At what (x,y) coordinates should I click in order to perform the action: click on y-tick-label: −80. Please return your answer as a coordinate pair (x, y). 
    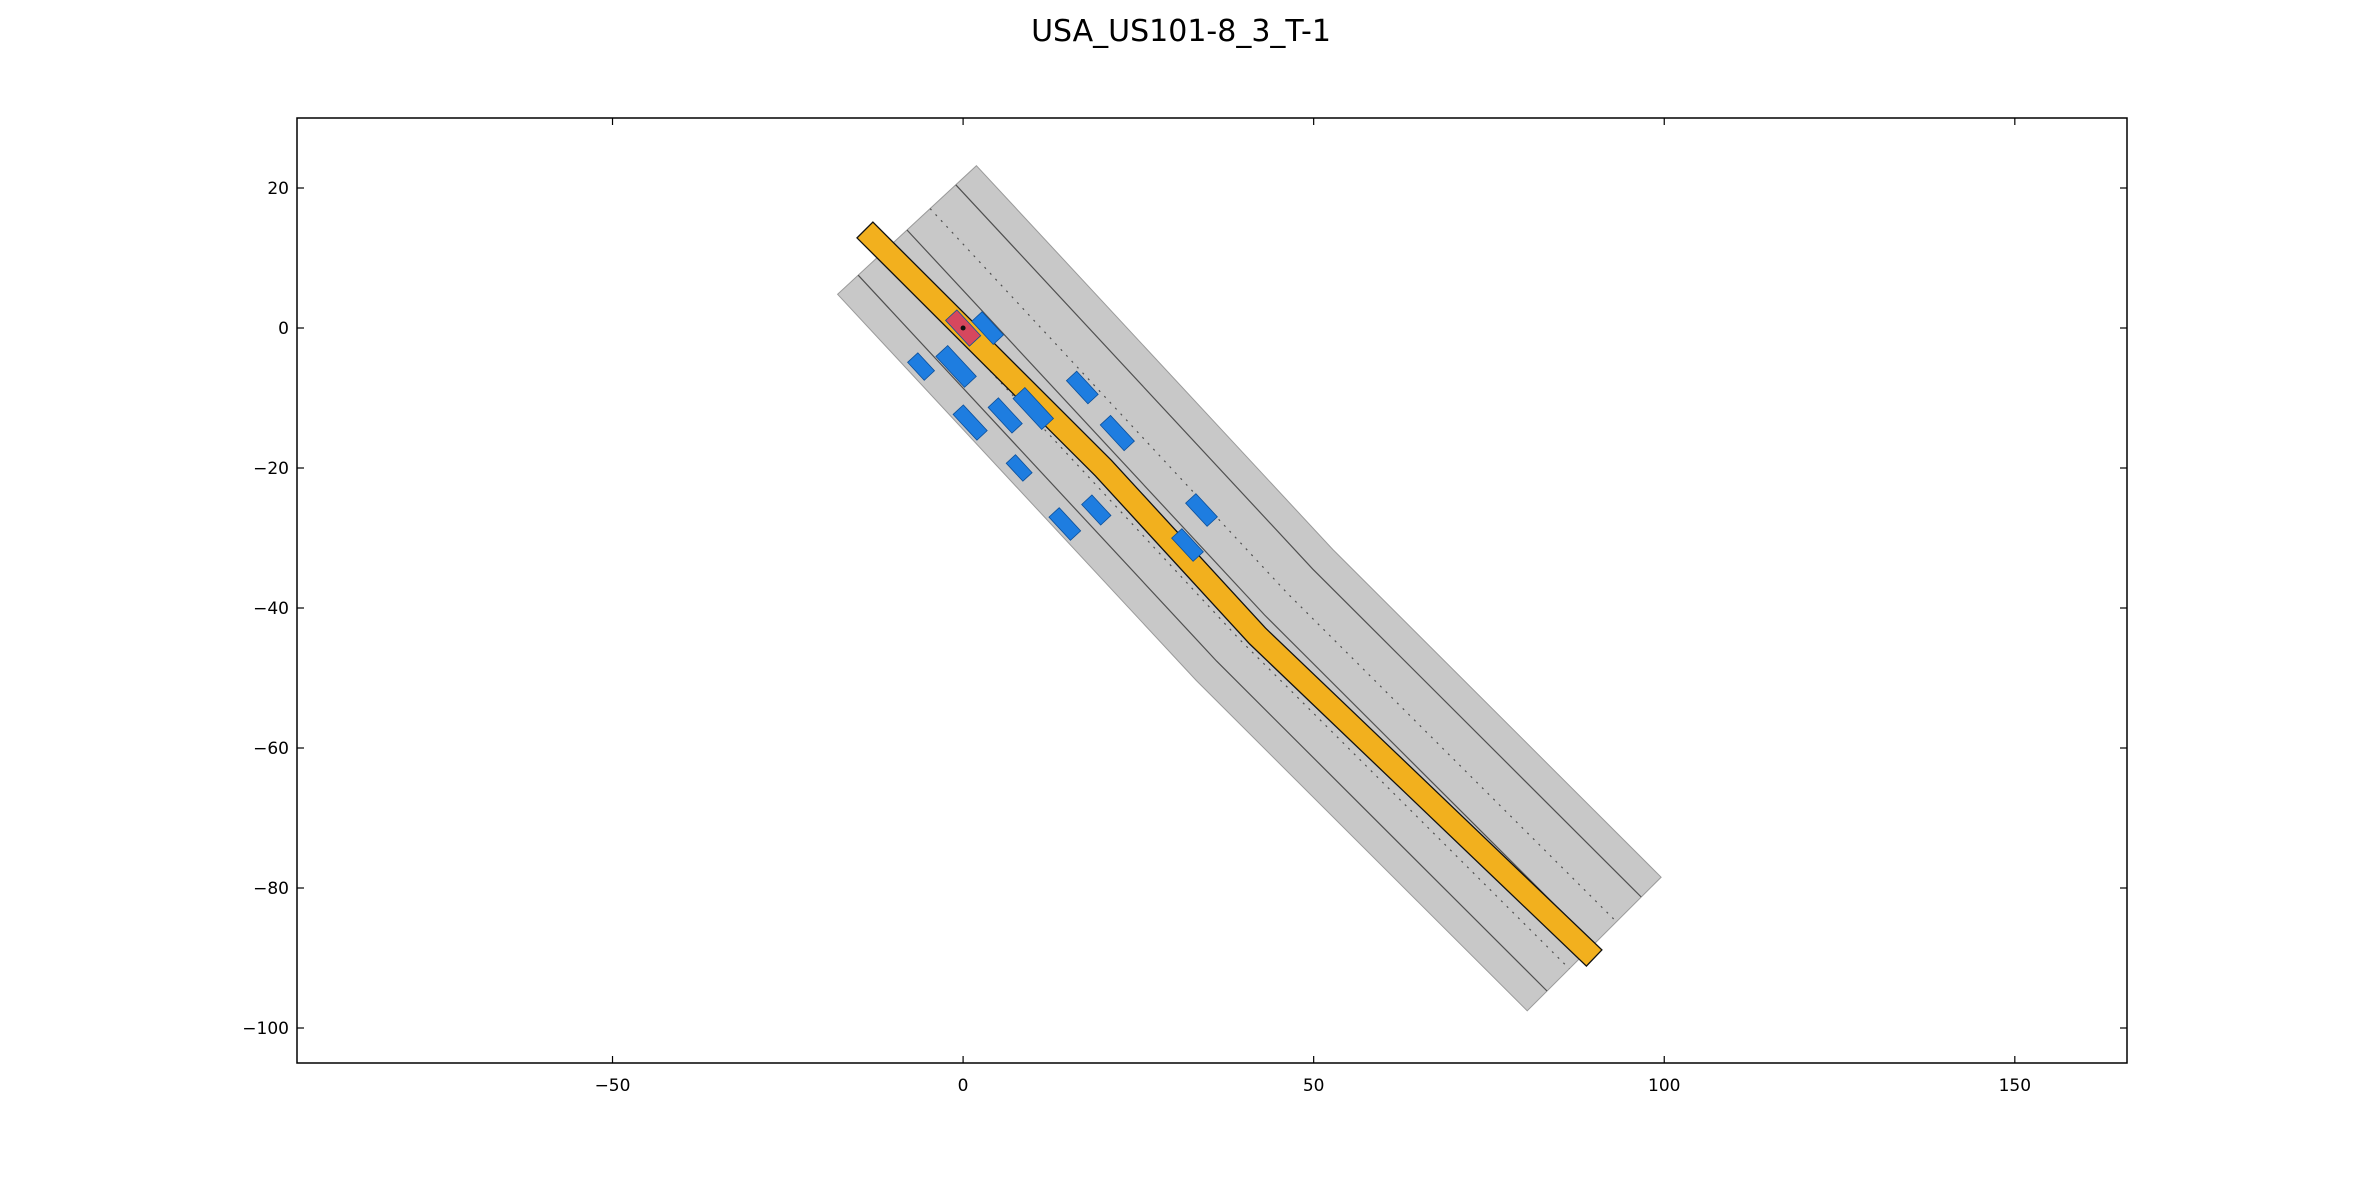
    Looking at the image, I should click on (271, 889).